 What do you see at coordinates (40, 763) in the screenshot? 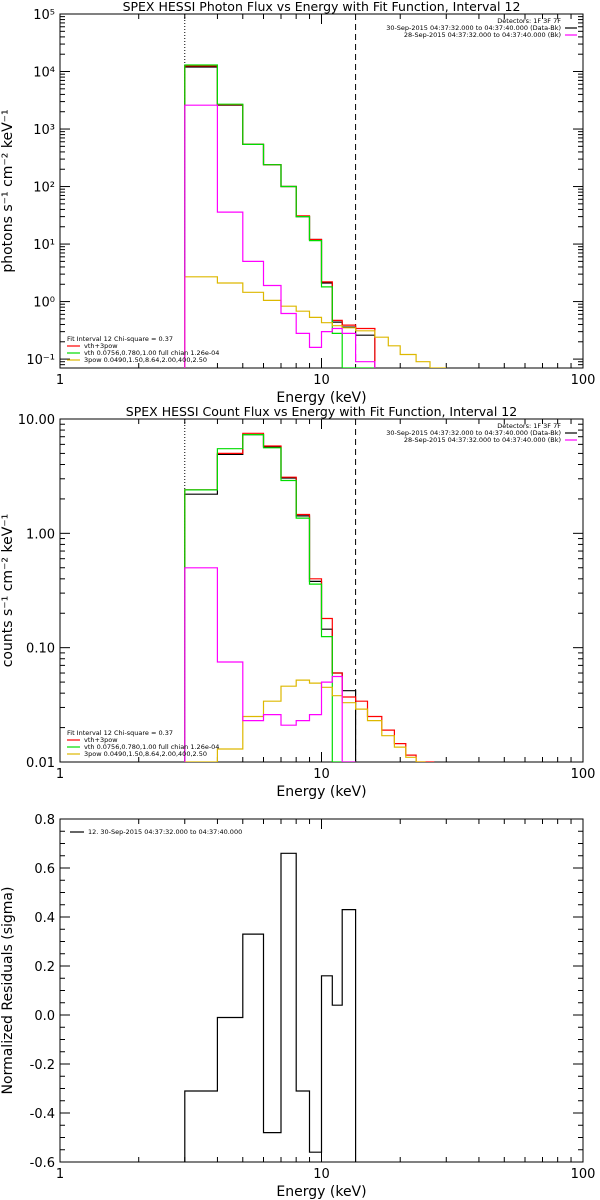
I see `y-tick-label: 0.01` at bounding box center [40, 763].